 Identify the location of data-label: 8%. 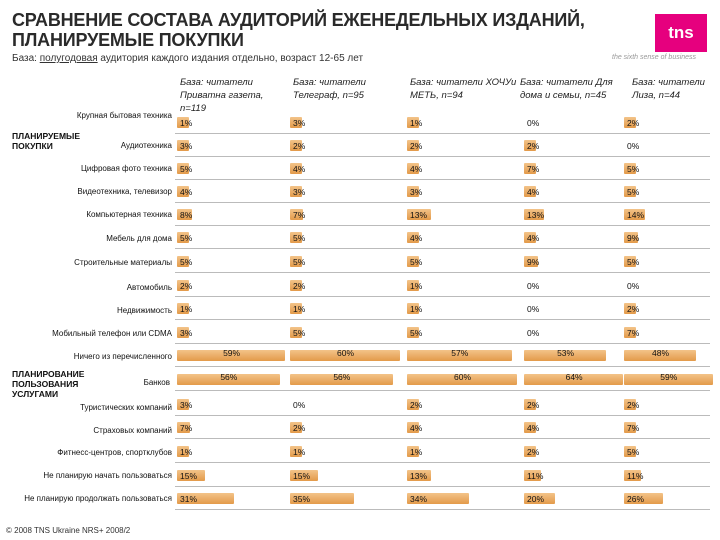
(186, 215).